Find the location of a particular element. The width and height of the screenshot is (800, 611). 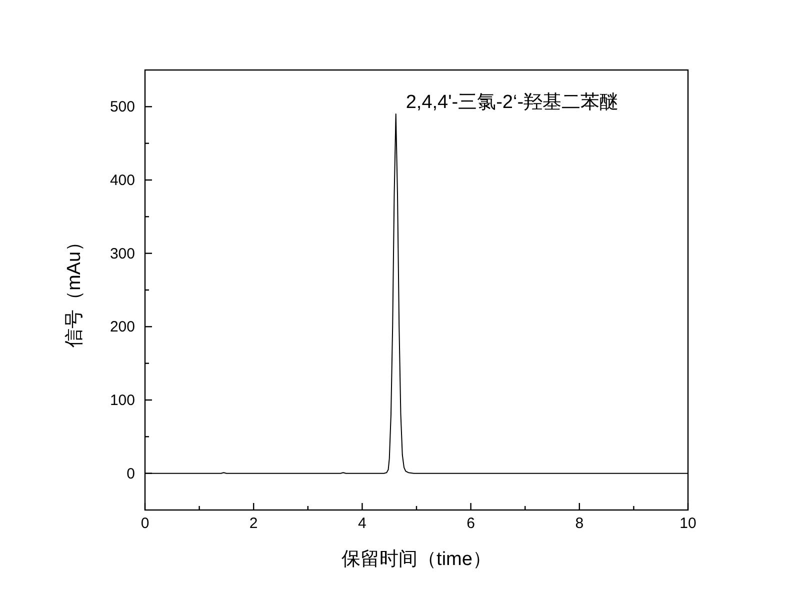

x-tick-label: 4 is located at coordinates (362, 523).